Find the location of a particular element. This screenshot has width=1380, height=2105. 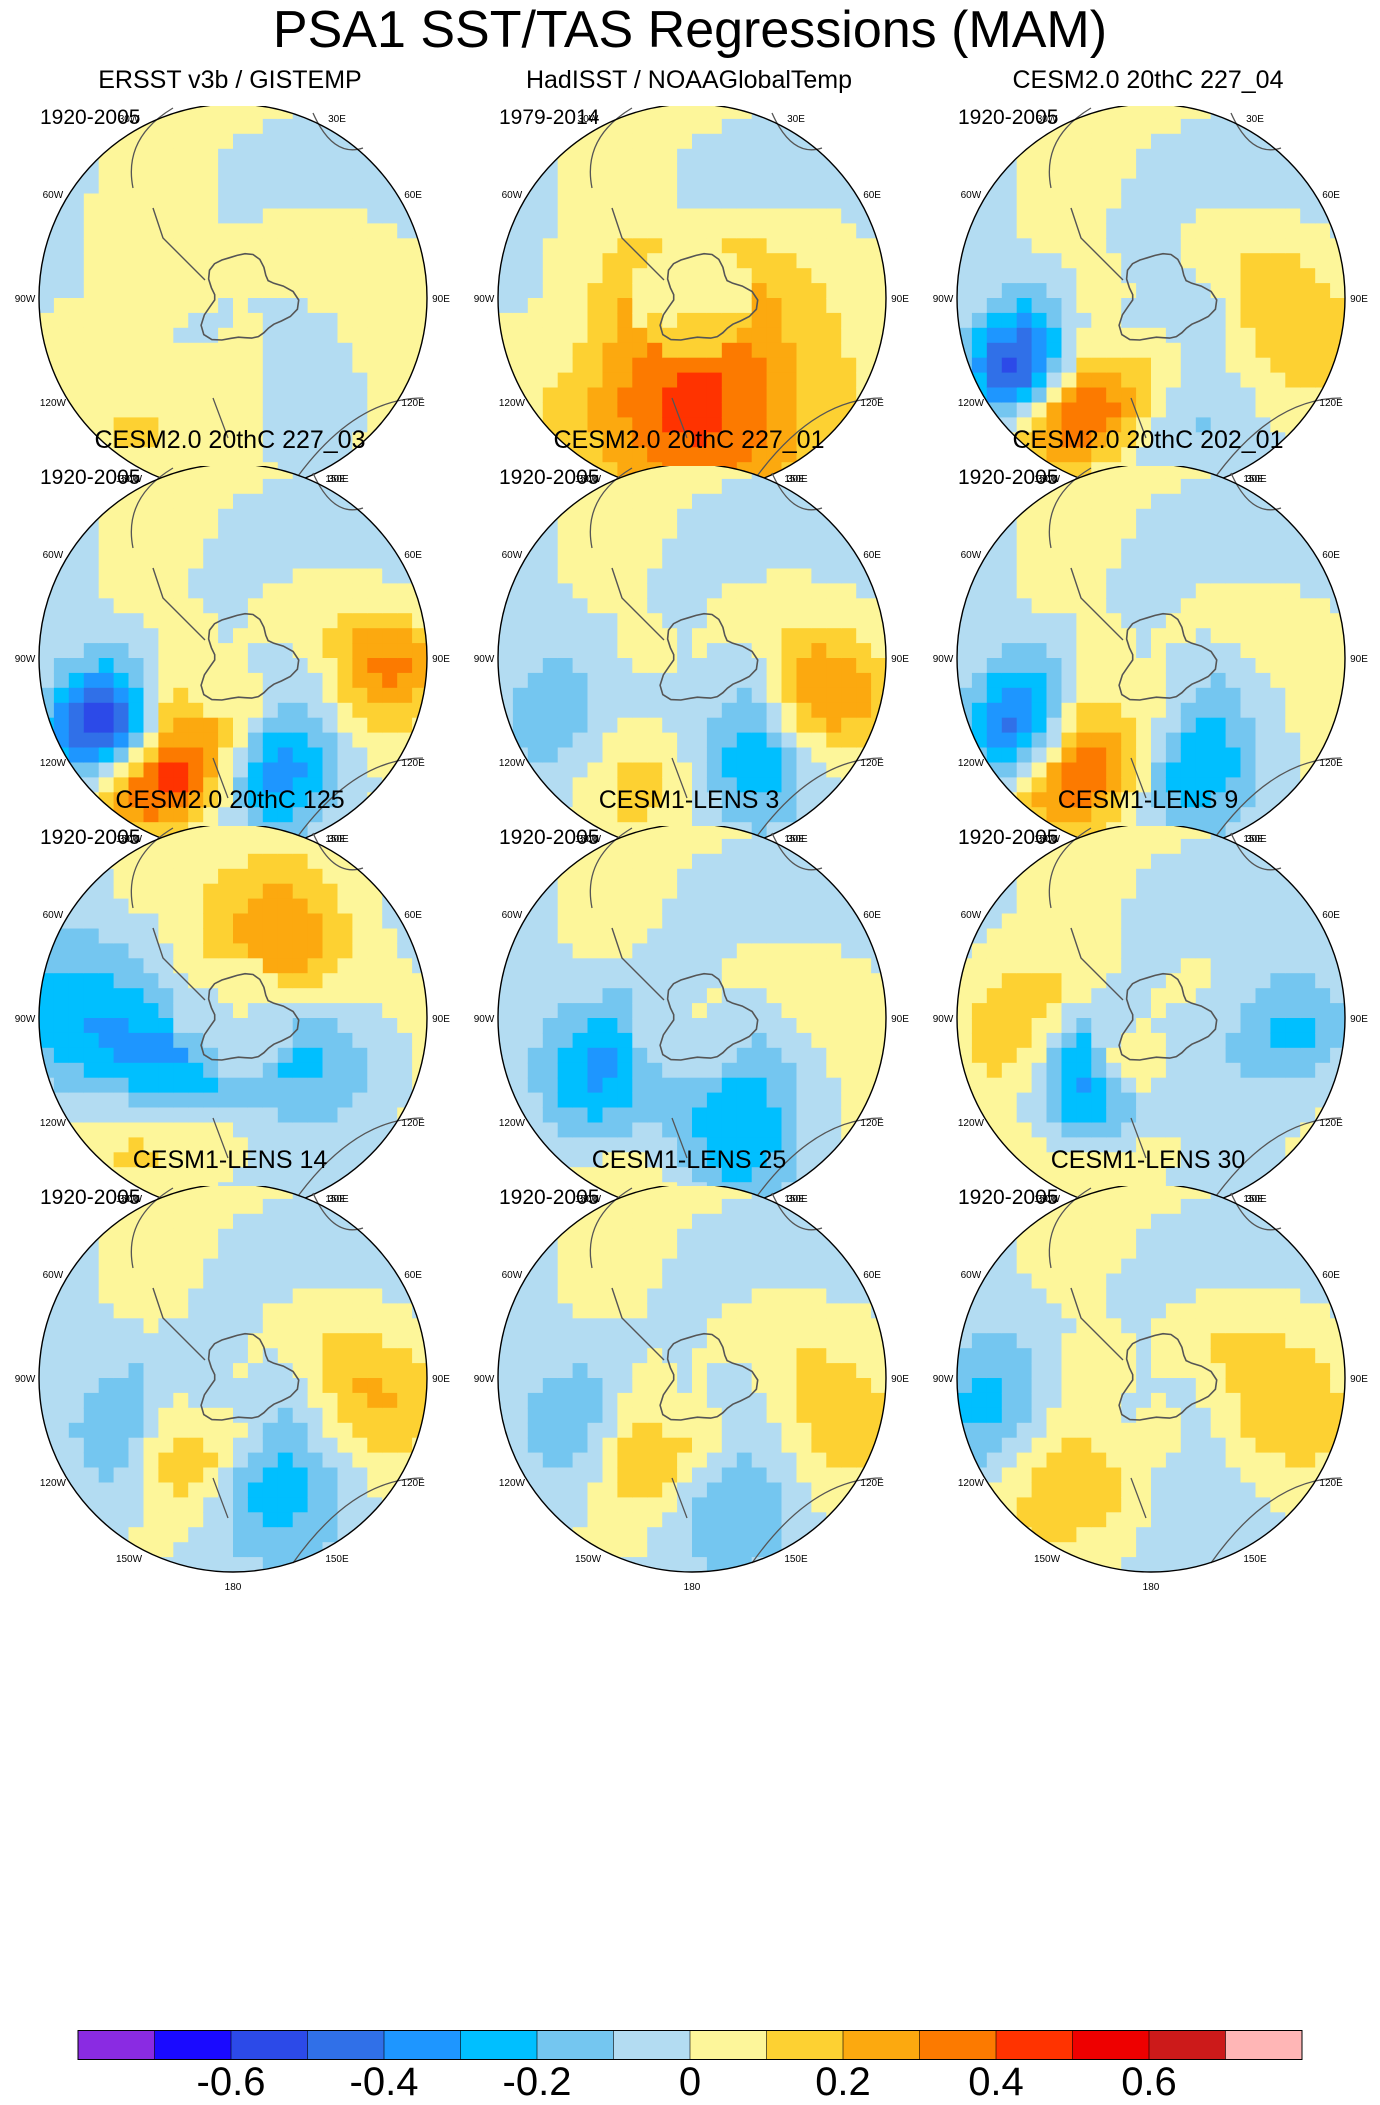

panel-title: ERSST v3b / GISTEMP is located at coordinates (230, 80).